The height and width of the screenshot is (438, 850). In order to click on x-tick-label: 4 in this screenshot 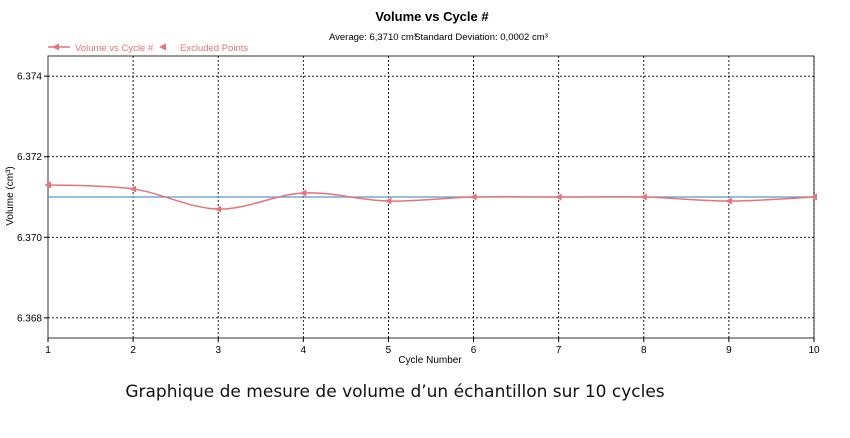, I will do `click(304, 350)`.